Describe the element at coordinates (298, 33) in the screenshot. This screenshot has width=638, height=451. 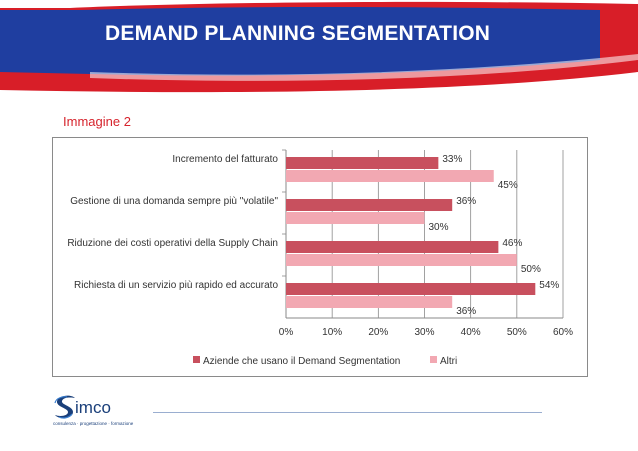
I see `page-title: DEMAND PLANNING SEGMENTATION` at that location.